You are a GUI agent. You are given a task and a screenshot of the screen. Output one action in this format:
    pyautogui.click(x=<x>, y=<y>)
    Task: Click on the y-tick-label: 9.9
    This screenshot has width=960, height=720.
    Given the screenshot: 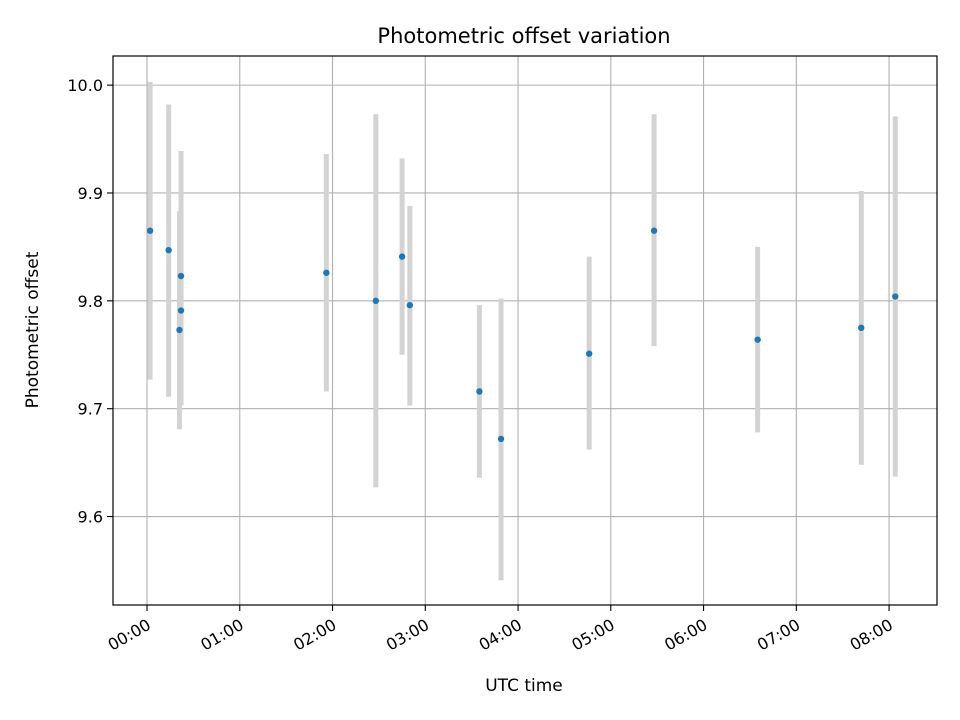 What is the action you would take?
    pyautogui.click(x=90, y=193)
    